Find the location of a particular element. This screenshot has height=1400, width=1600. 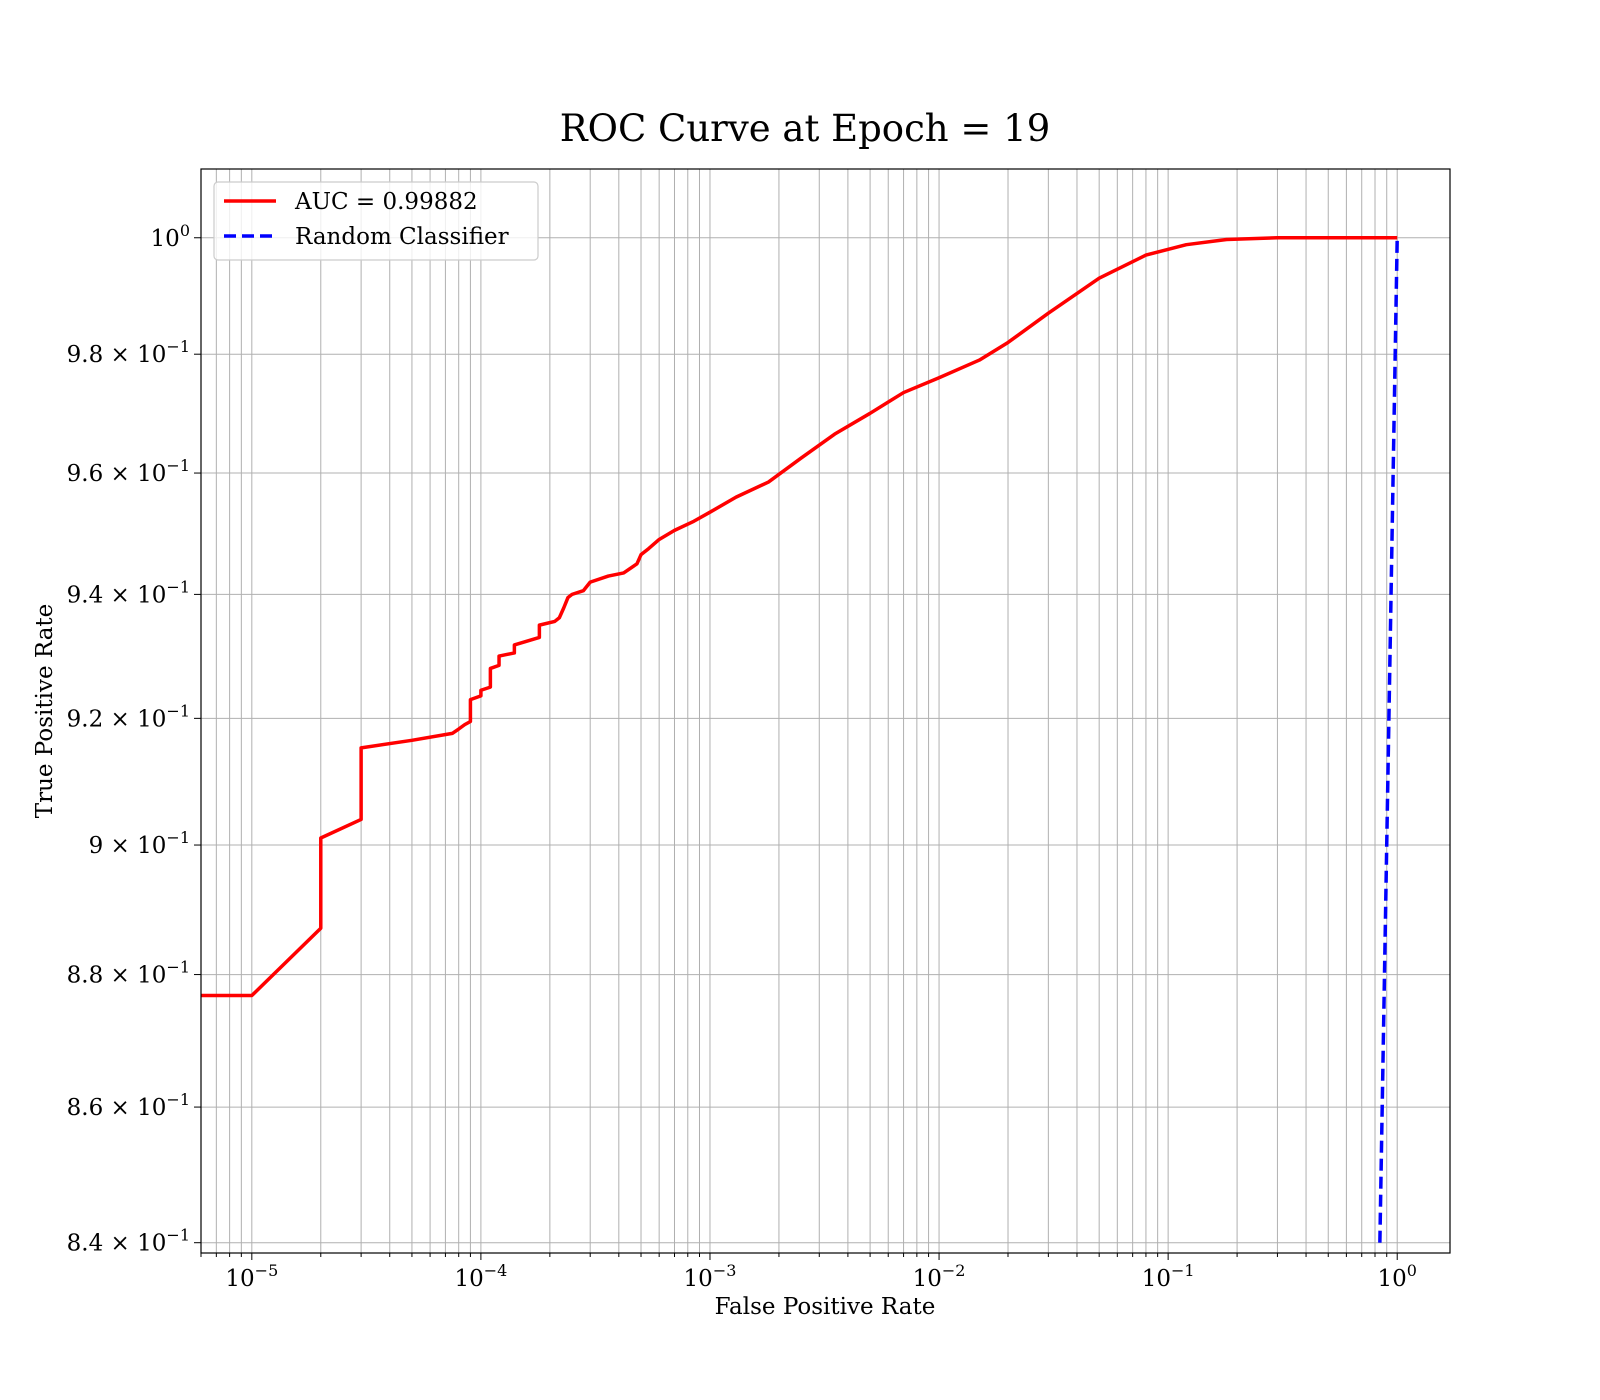

x-tick-label: 10⁻² is located at coordinates (939, 1276).